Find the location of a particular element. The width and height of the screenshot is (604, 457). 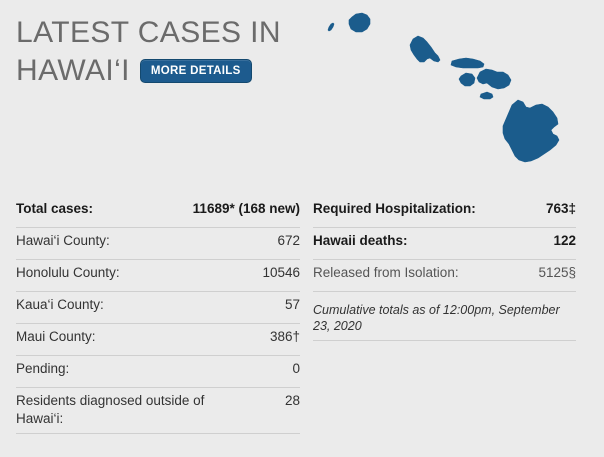

row-label: Residents diagnosed outside of Hawai‘i: is located at coordinates (110, 409).